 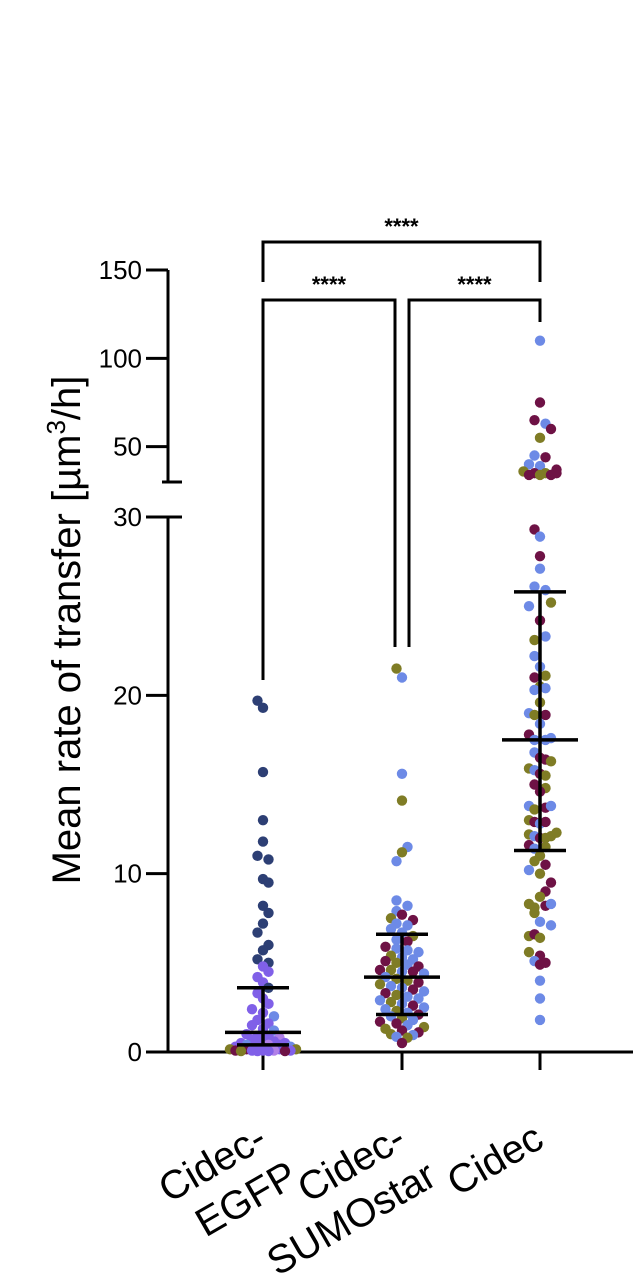 I want to click on y-axis-label-main: Mean rate of transfer [µm, so click(x=67, y=660).